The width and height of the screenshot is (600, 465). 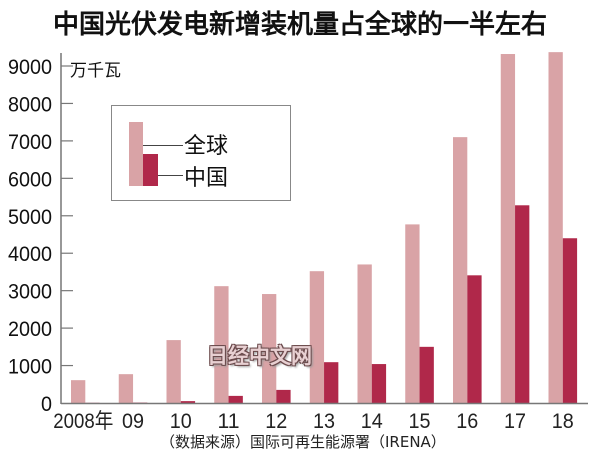 What do you see at coordinates (515, 421) in the screenshot?
I see `x-category-label: 17` at bounding box center [515, 421].